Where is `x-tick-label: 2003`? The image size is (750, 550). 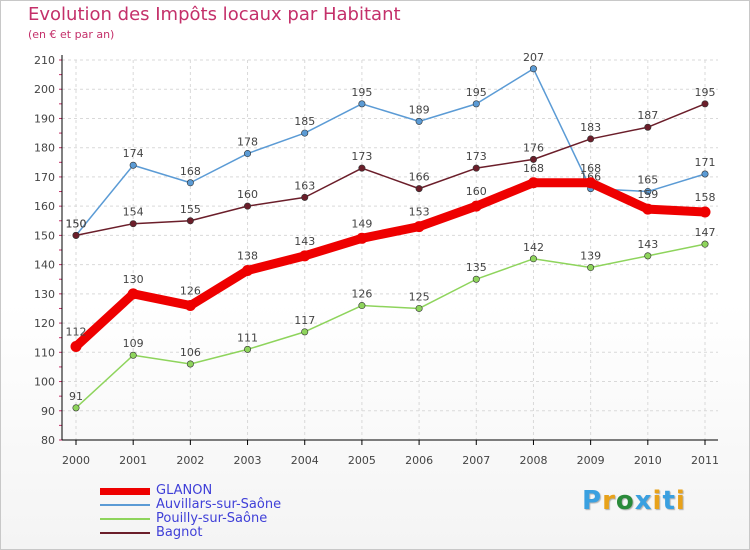
x-tick-label: 2003 is located at coordinates (248, 460).